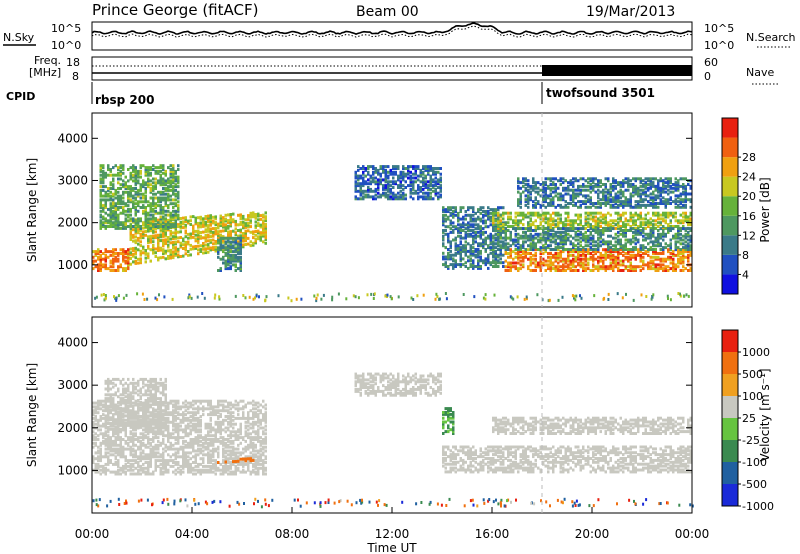  Describe the element at coordinates (600, 93) in the screenshot. I see `cpid-segment-2: twofsound 3501` at that location.